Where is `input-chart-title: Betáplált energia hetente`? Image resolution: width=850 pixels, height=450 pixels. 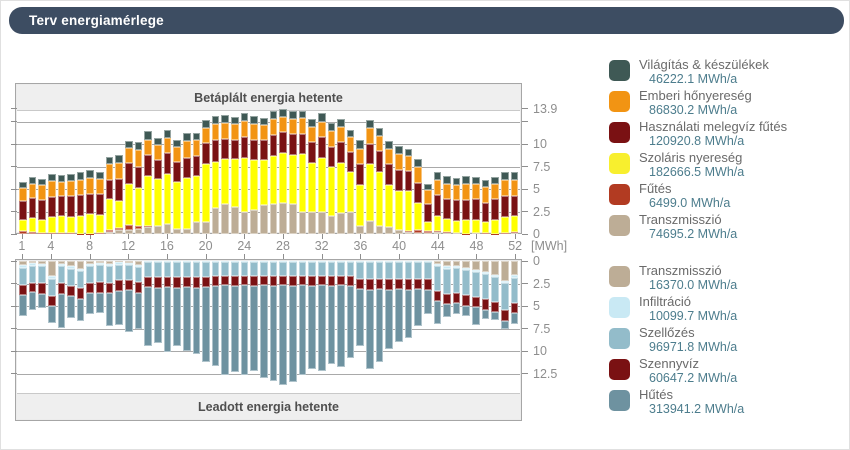 input-chart-title: Betáplált energia hetente is located at coordinates (268, 98).